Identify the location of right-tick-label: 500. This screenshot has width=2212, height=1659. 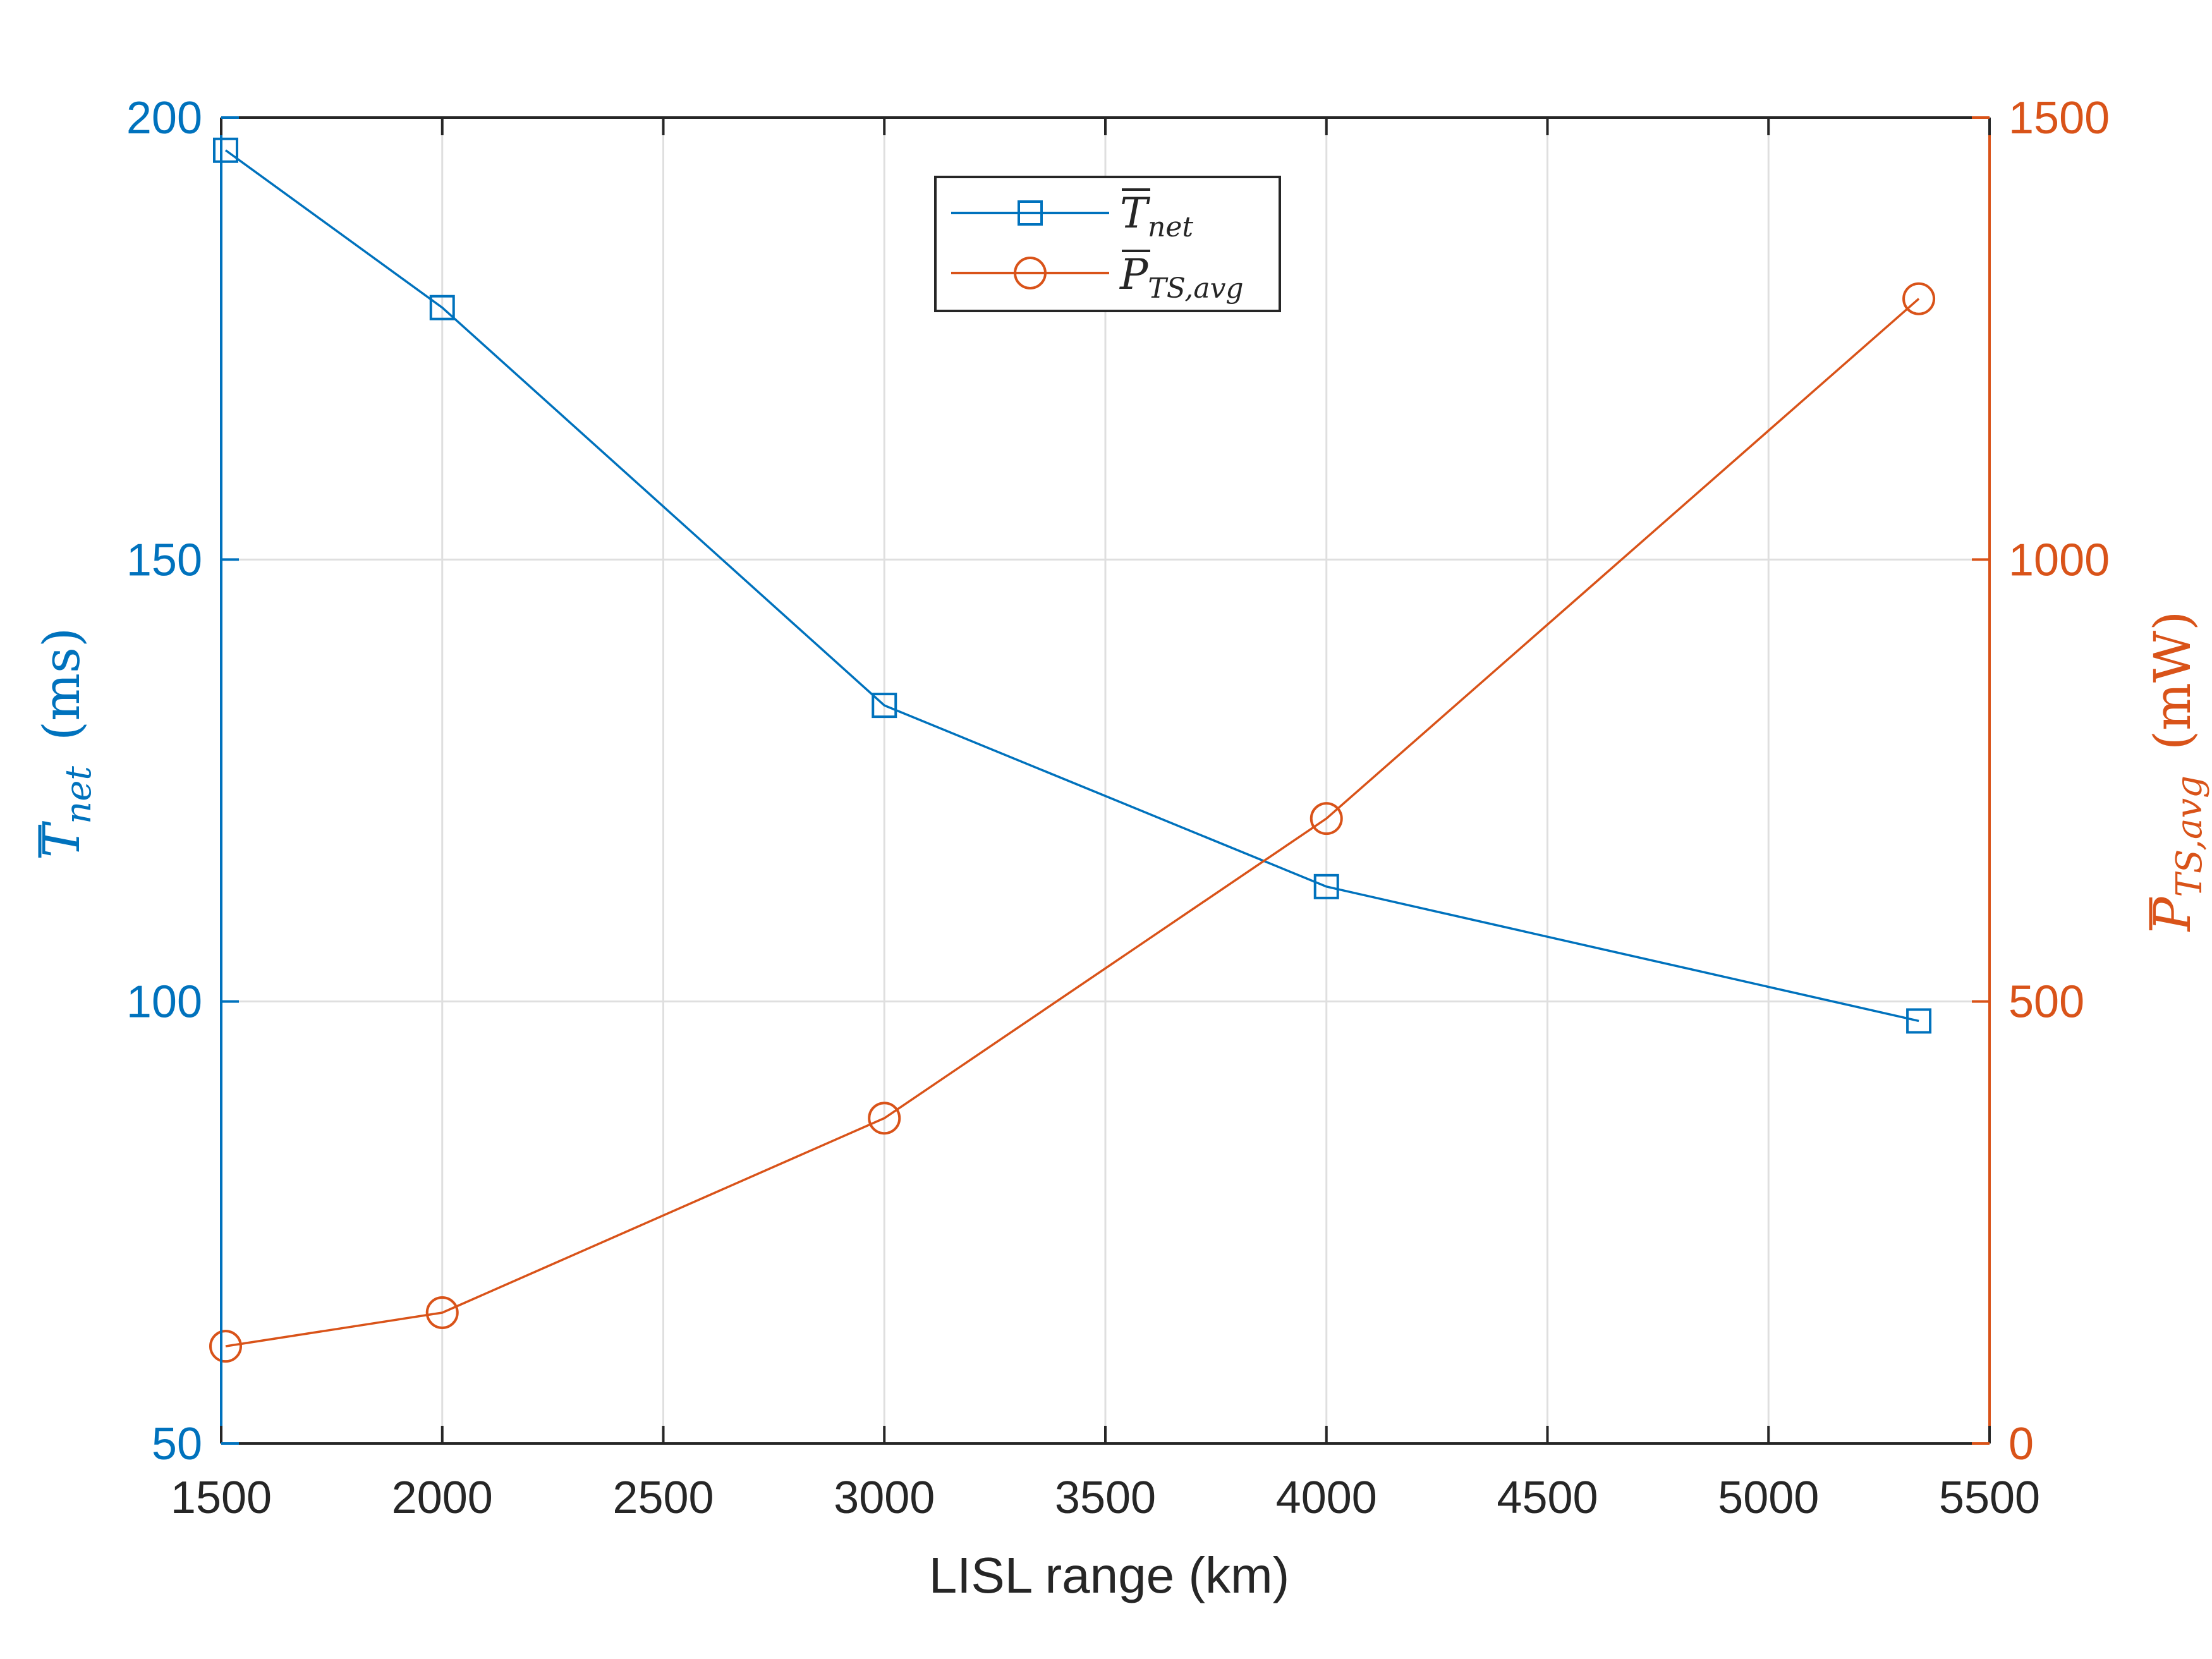
(2046, 1002).